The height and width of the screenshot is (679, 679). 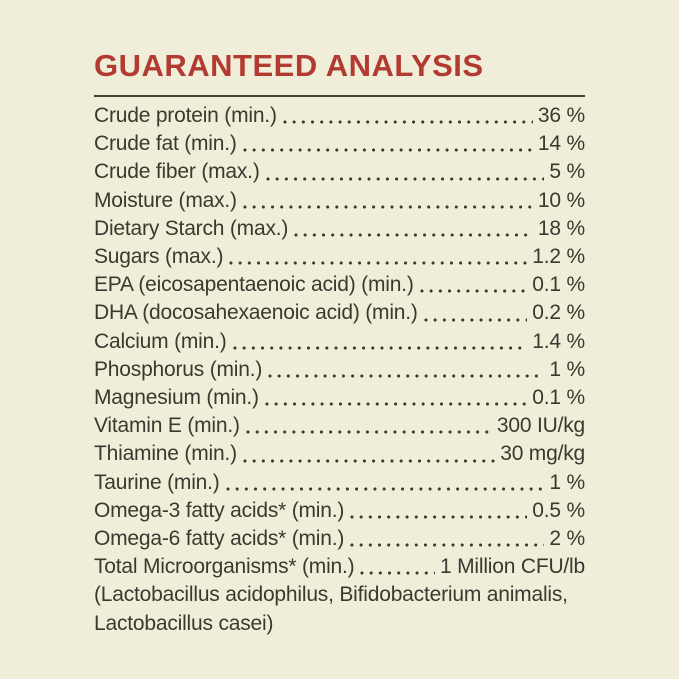 What do you see at coordinates (567, 539) in the screenshot?
I see `row-value: 2 %` at bounding box center [567, 539].